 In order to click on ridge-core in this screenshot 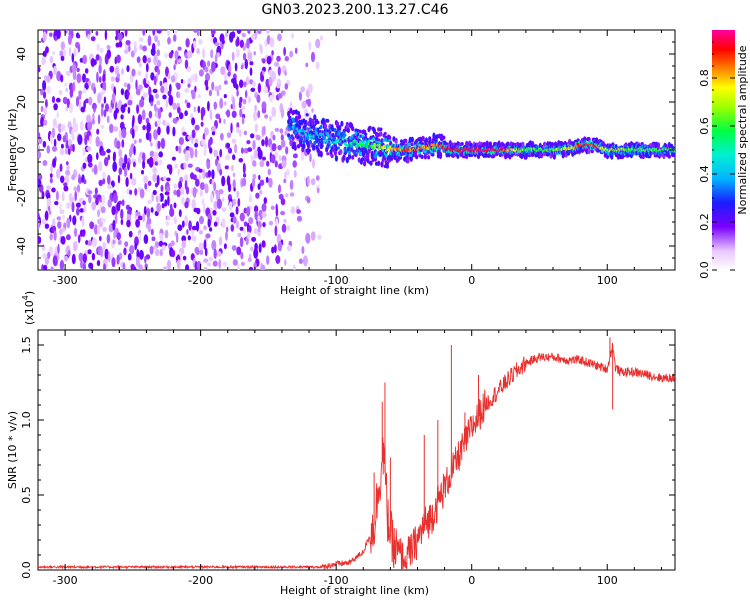, I will do `click(336, 142)`.